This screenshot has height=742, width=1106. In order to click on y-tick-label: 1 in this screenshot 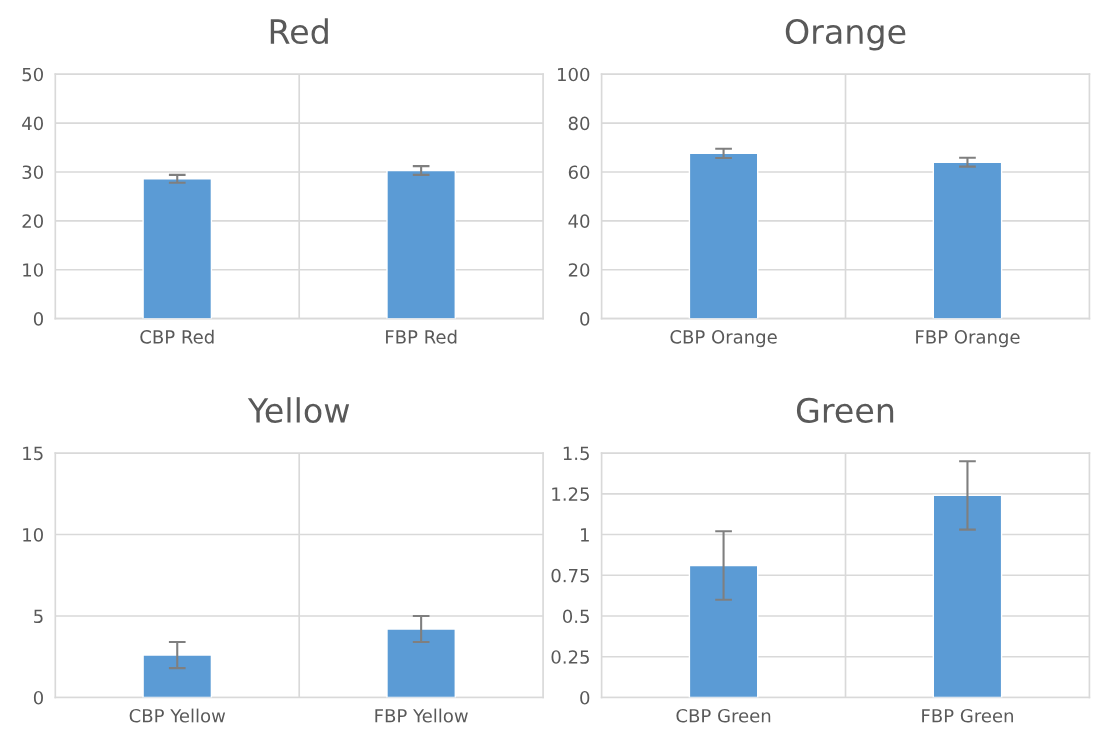, I will do `click(585, 535)`.